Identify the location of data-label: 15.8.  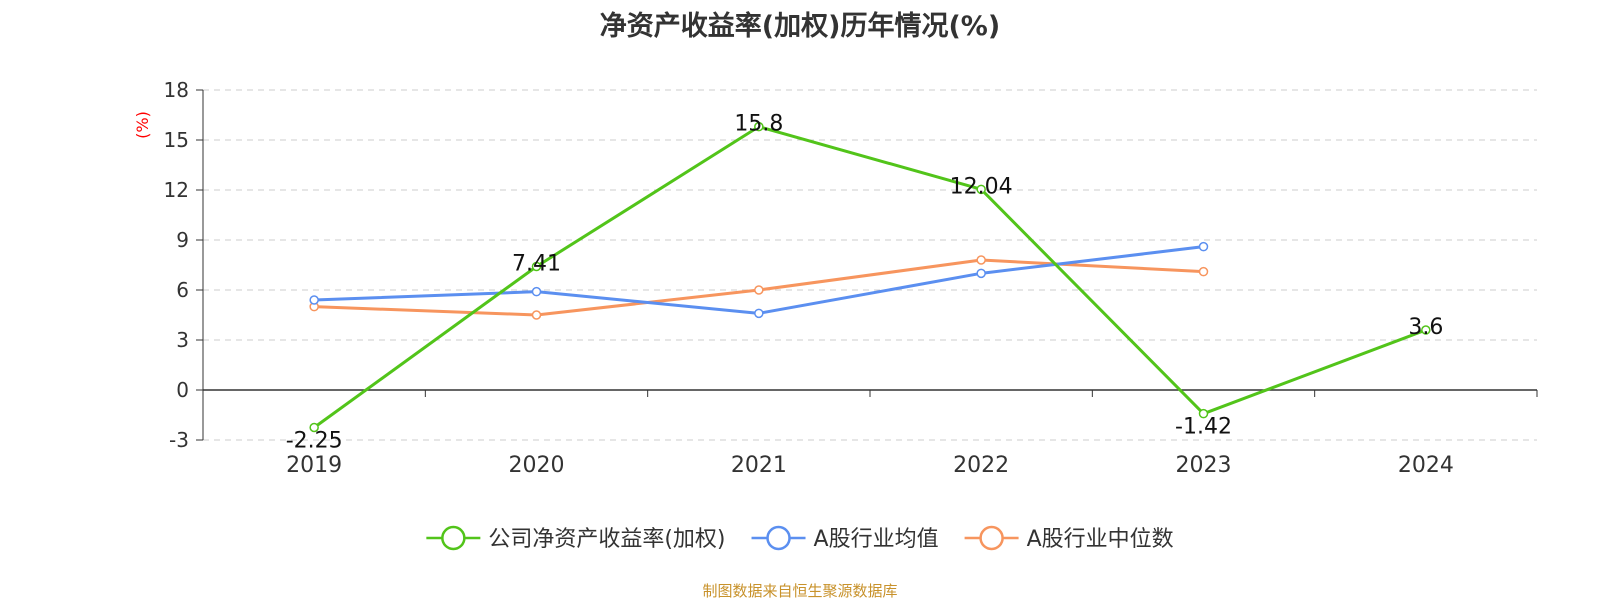
(758, 124).